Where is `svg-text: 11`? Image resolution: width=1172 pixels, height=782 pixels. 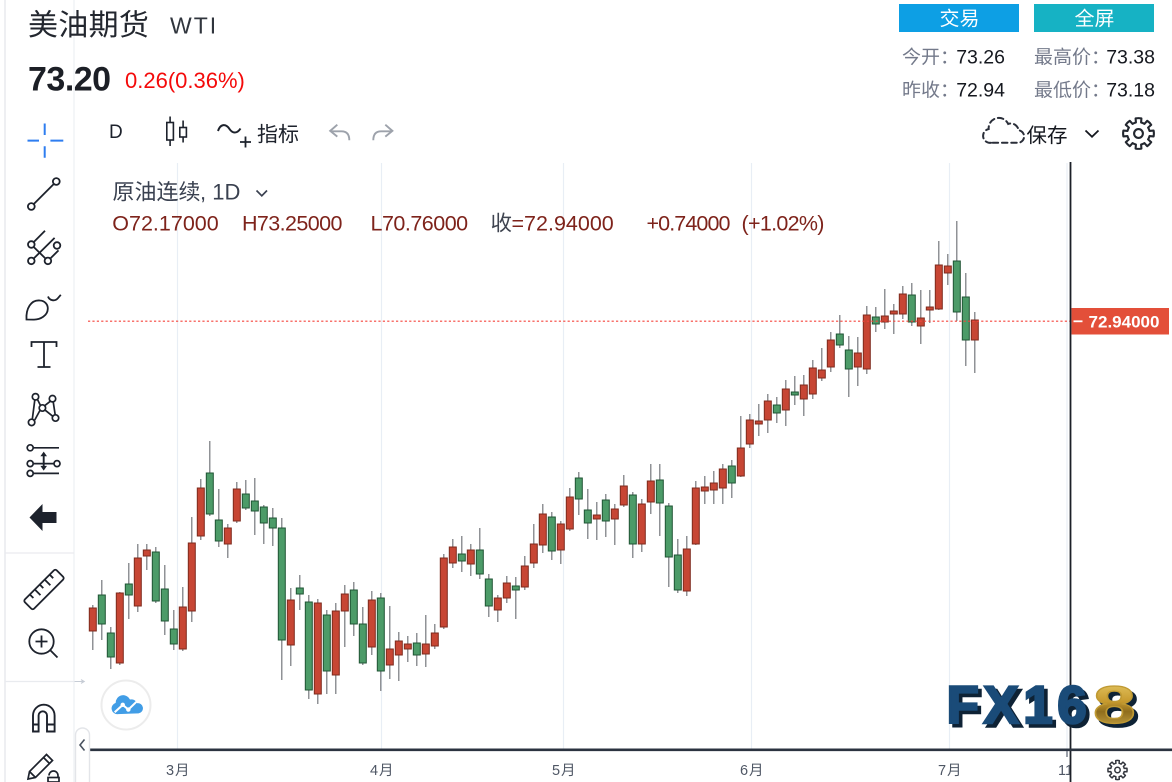
svg-text: 11 is located at coordinates (1065, 771).